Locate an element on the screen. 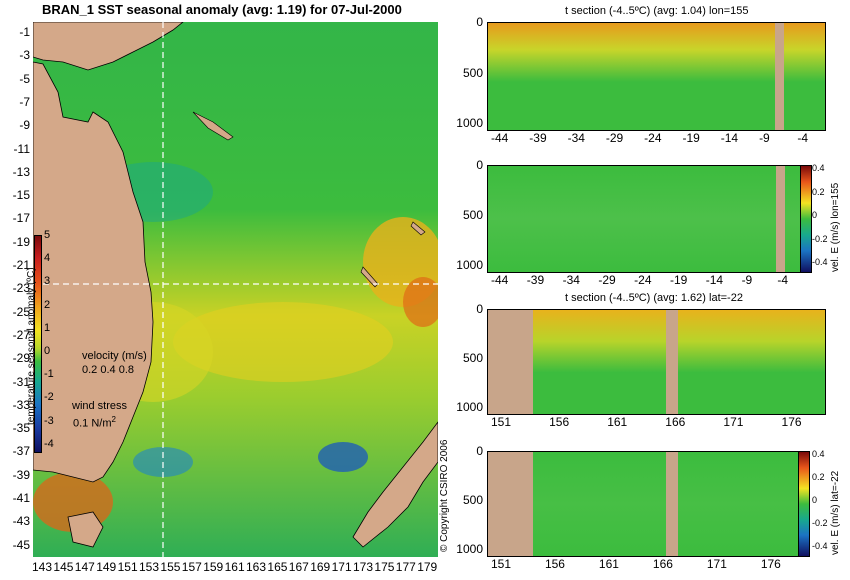 The image size is (850, 580). latitude-tick: -31 is located at coordinates (21, 381).